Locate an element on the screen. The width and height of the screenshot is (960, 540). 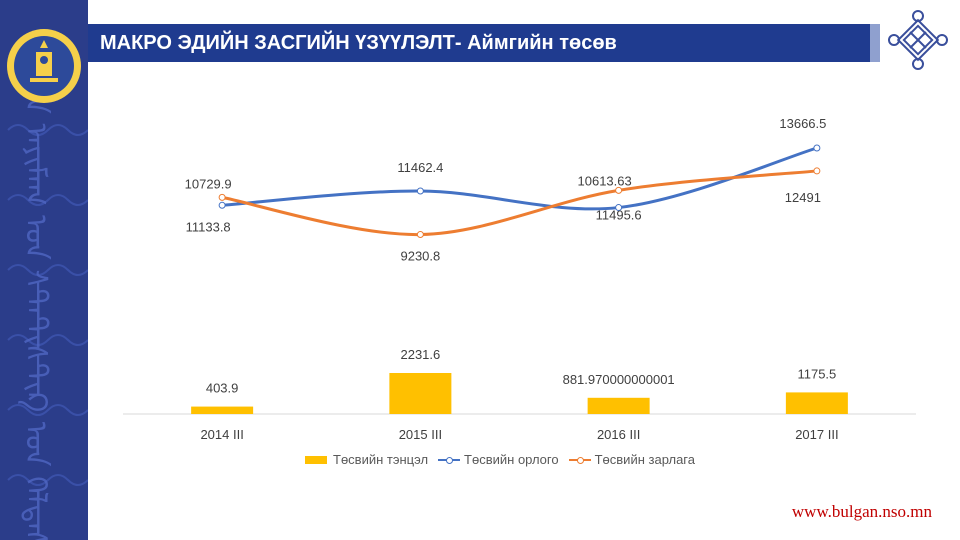
data-label-income-1: 11462.4 is located at coordinates (420, 167).